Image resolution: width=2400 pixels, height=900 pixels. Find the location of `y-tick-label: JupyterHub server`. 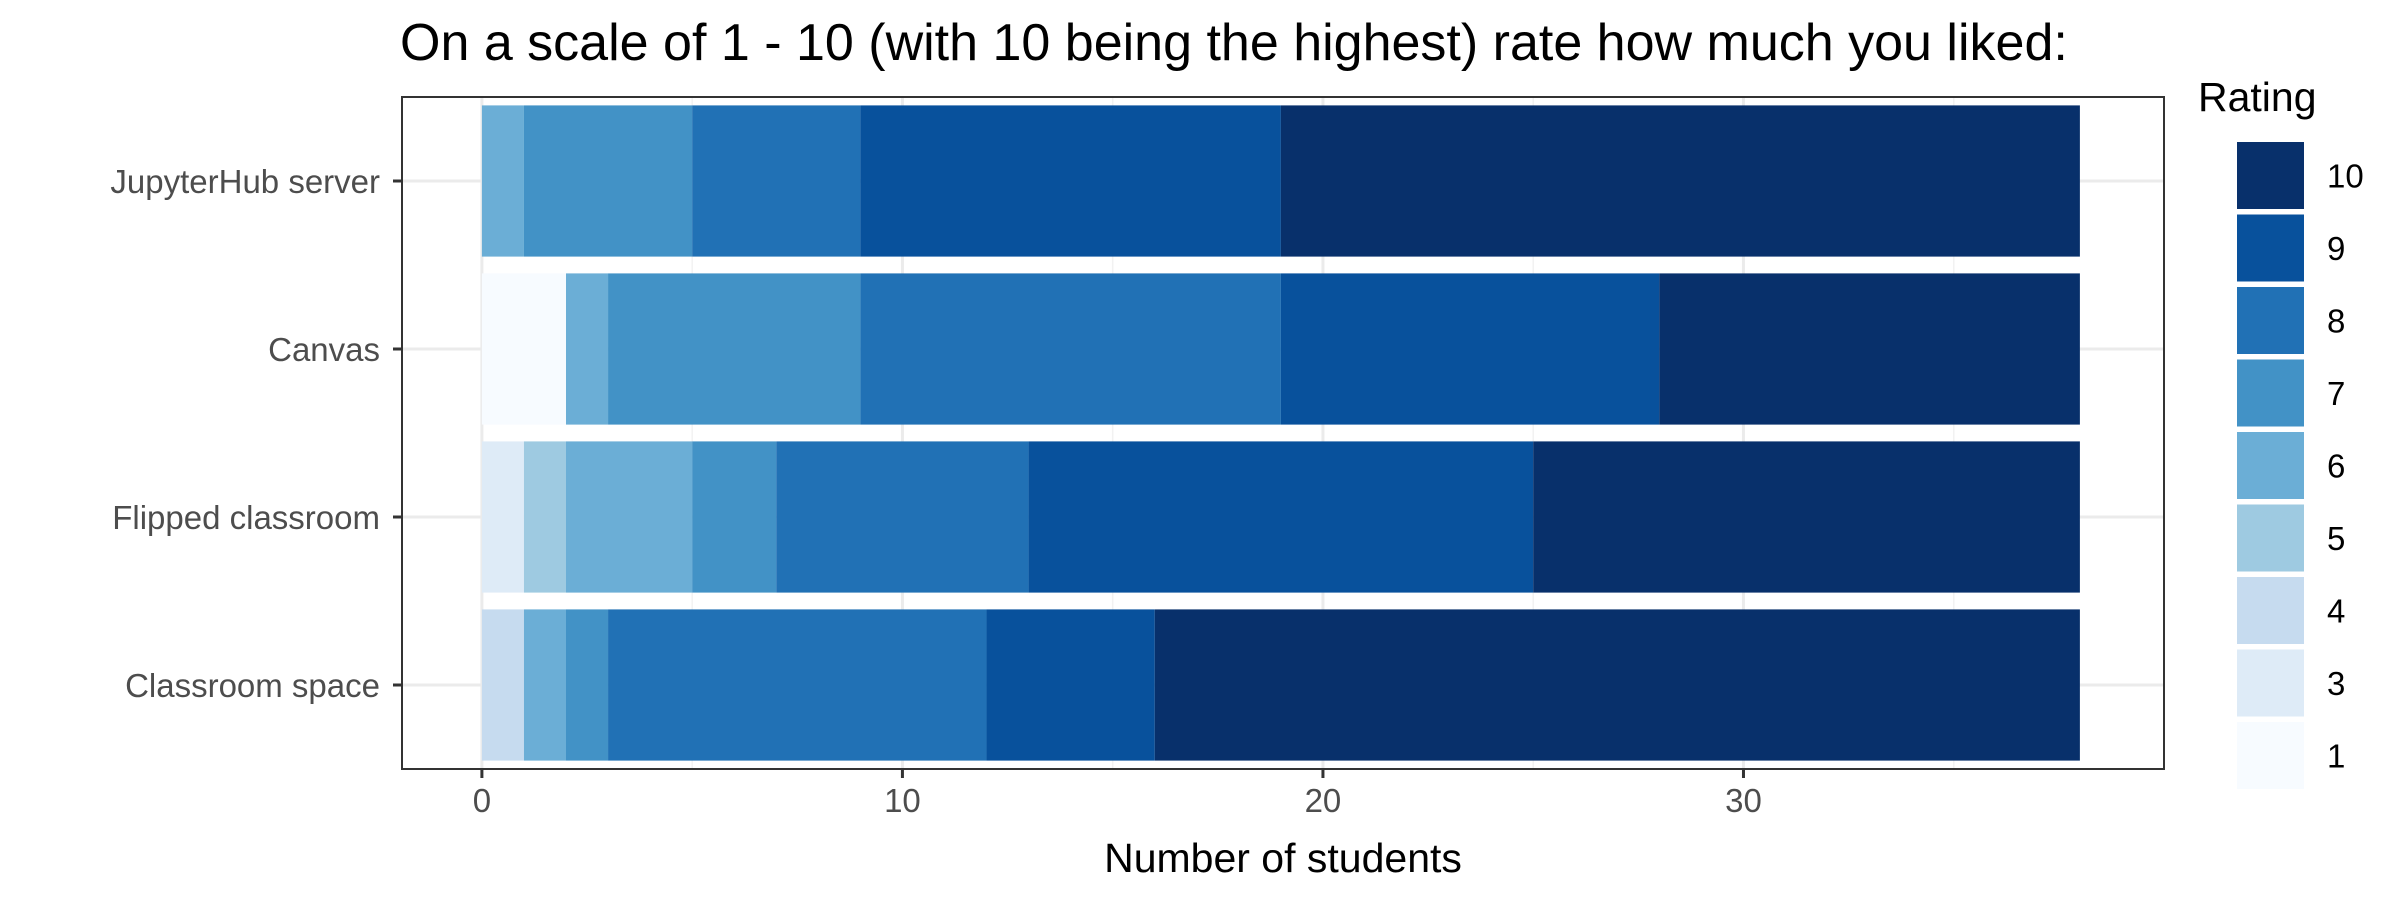

y-tick-label: JupyterHub server is located at coordinates (245, 181).